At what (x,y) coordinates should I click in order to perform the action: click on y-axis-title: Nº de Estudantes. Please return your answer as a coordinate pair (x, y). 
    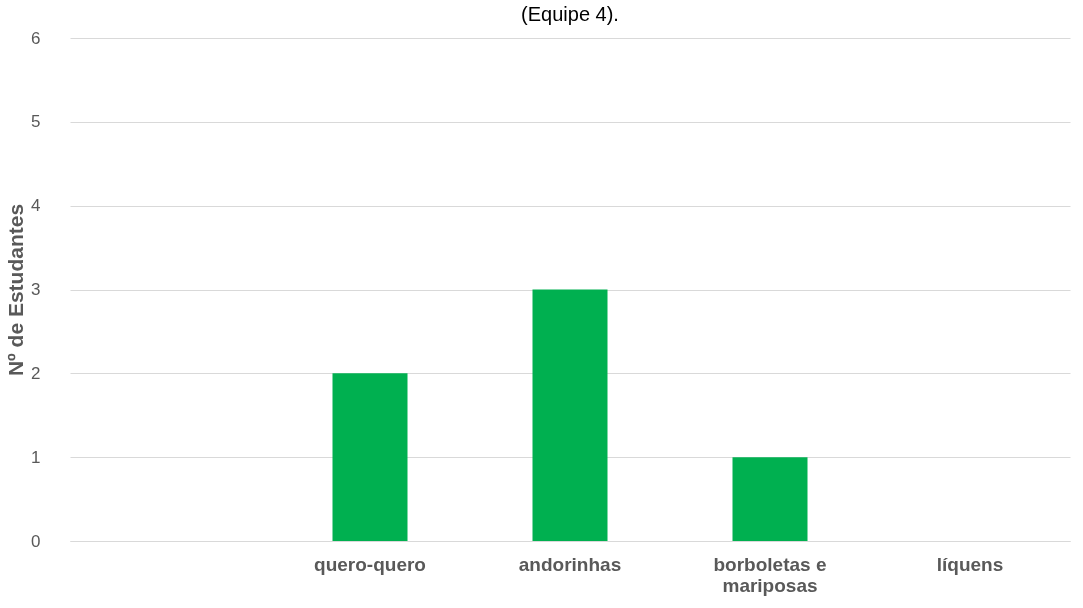
    Looking at the image, I should click on (16, 290).